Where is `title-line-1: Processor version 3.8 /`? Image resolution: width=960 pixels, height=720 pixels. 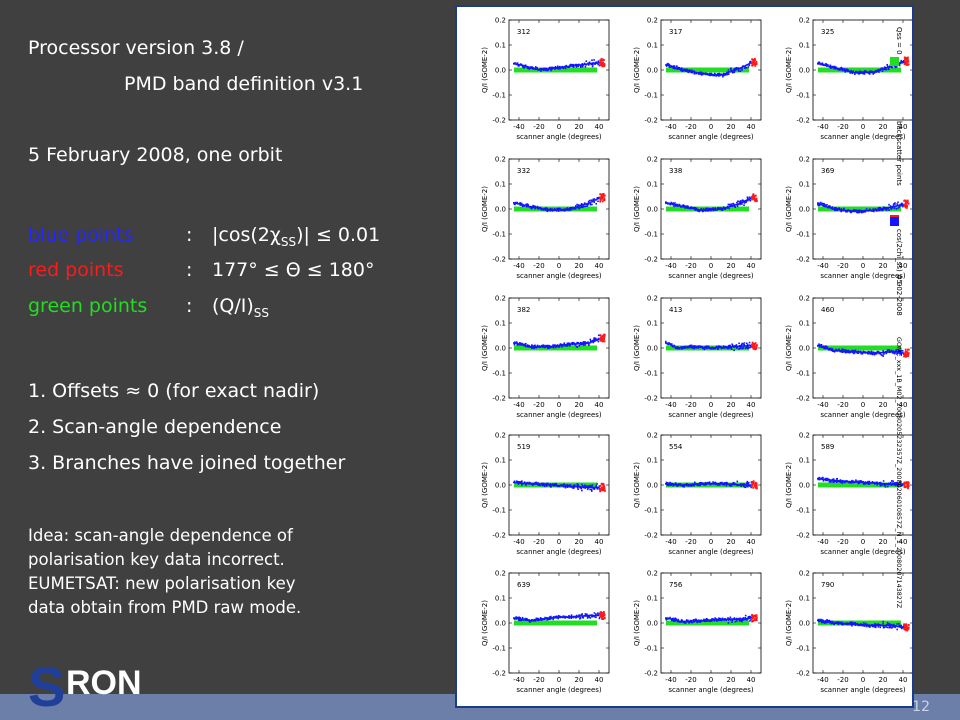
title-line-1: Processor version 3.8 / is located at coordinates (136, 48).